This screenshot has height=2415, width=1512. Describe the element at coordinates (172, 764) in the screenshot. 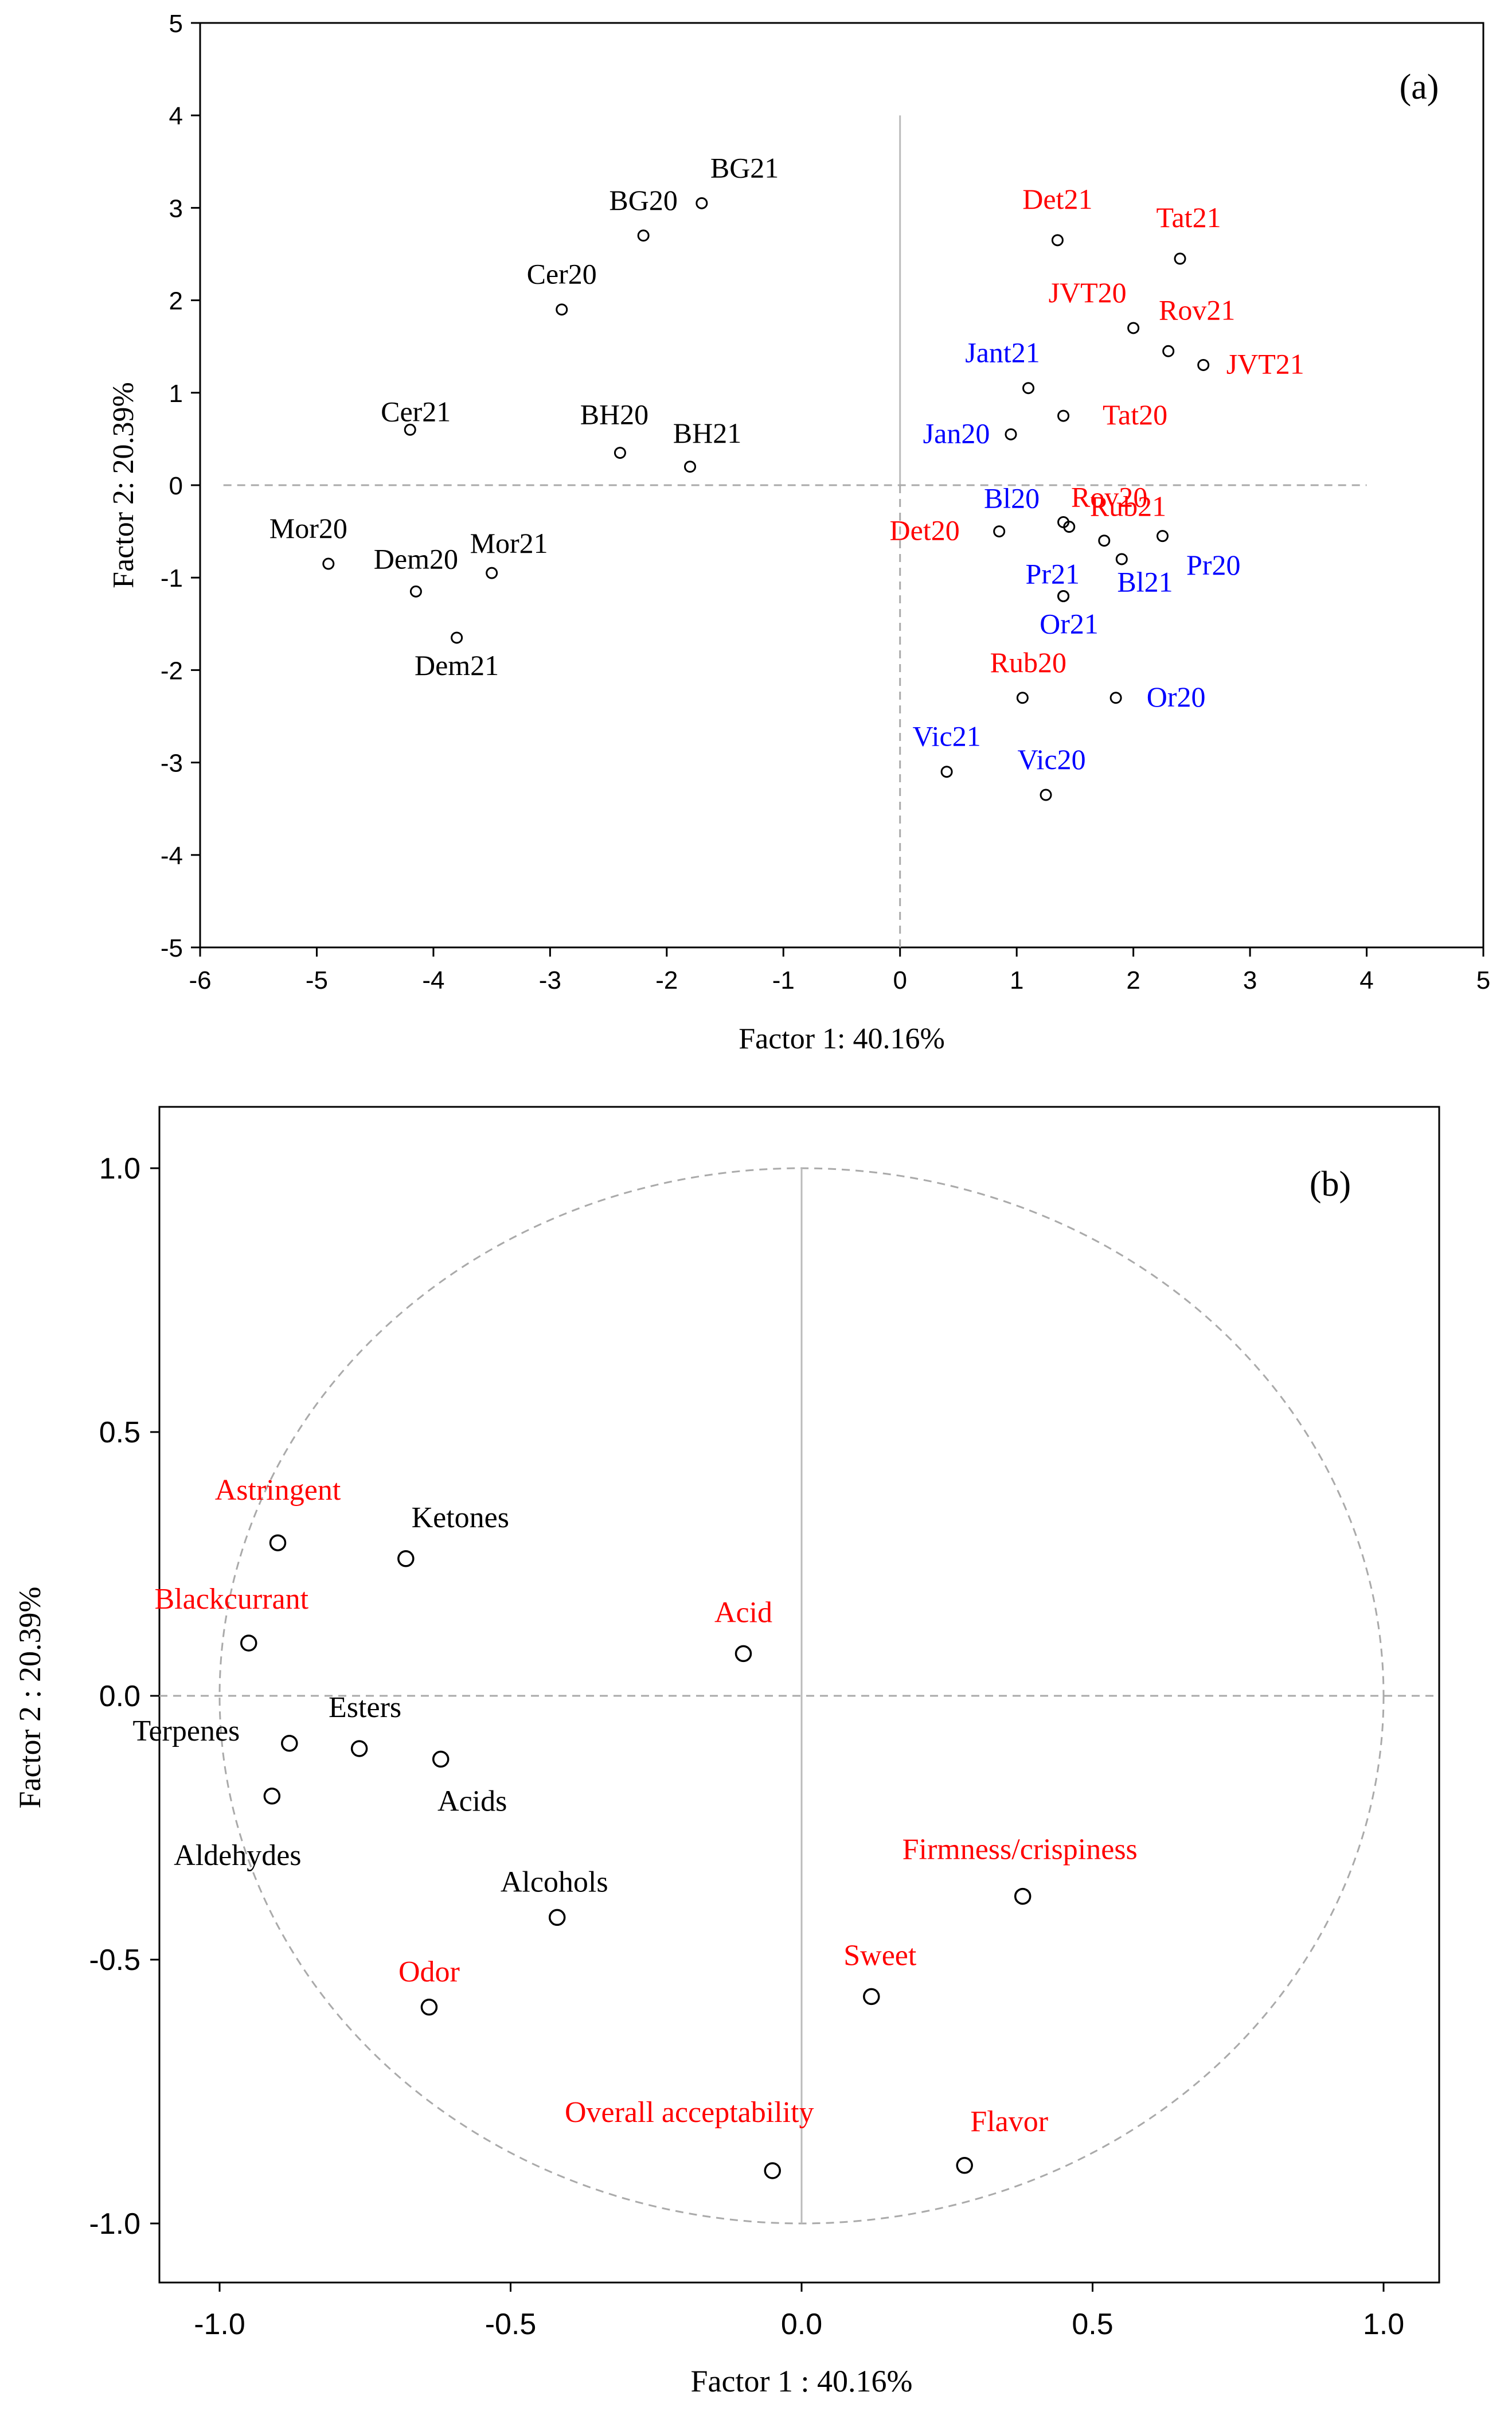

I see `panel-a-ytick-label: -3` at that location.